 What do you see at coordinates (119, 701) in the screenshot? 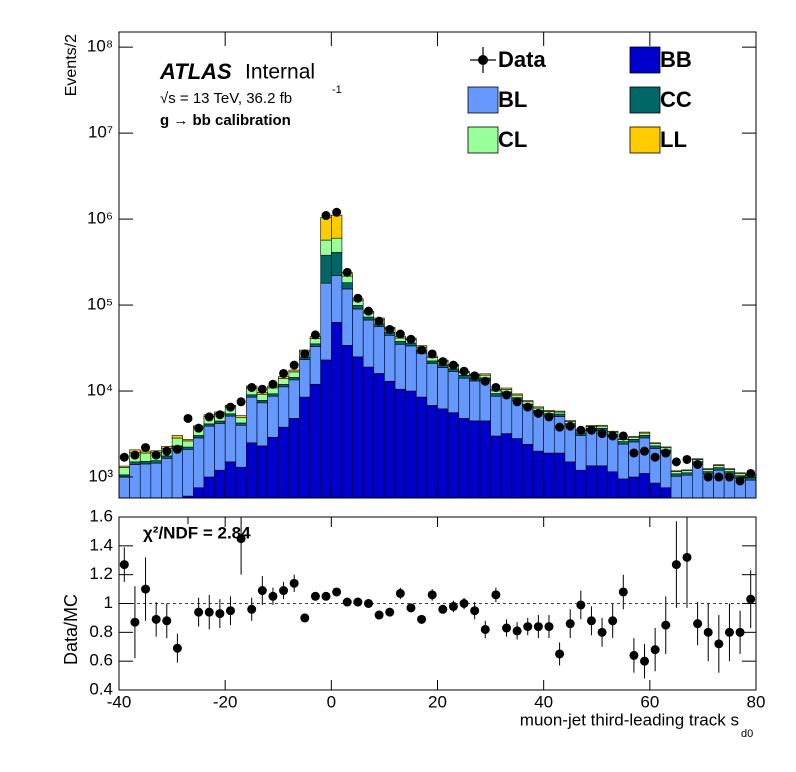
I see `x-tick-label: -40` at bounding box center [119, 701].